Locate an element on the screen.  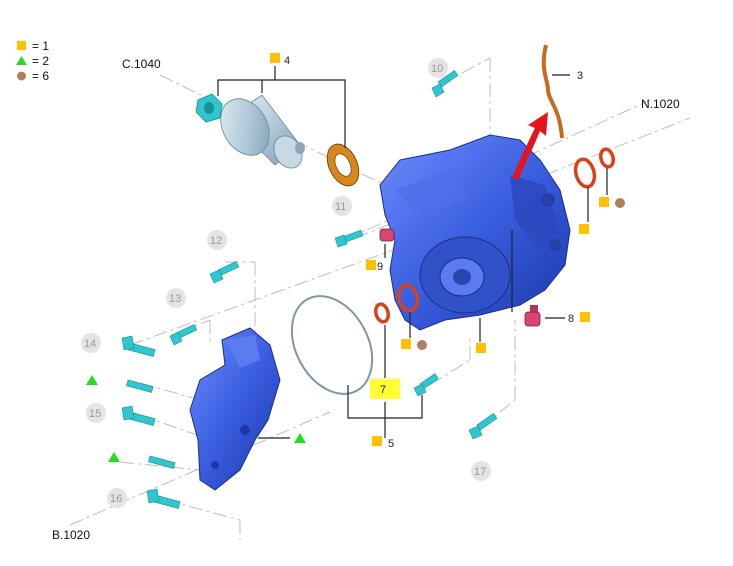
callout-5: 5 is located at coordinates (391, 444).